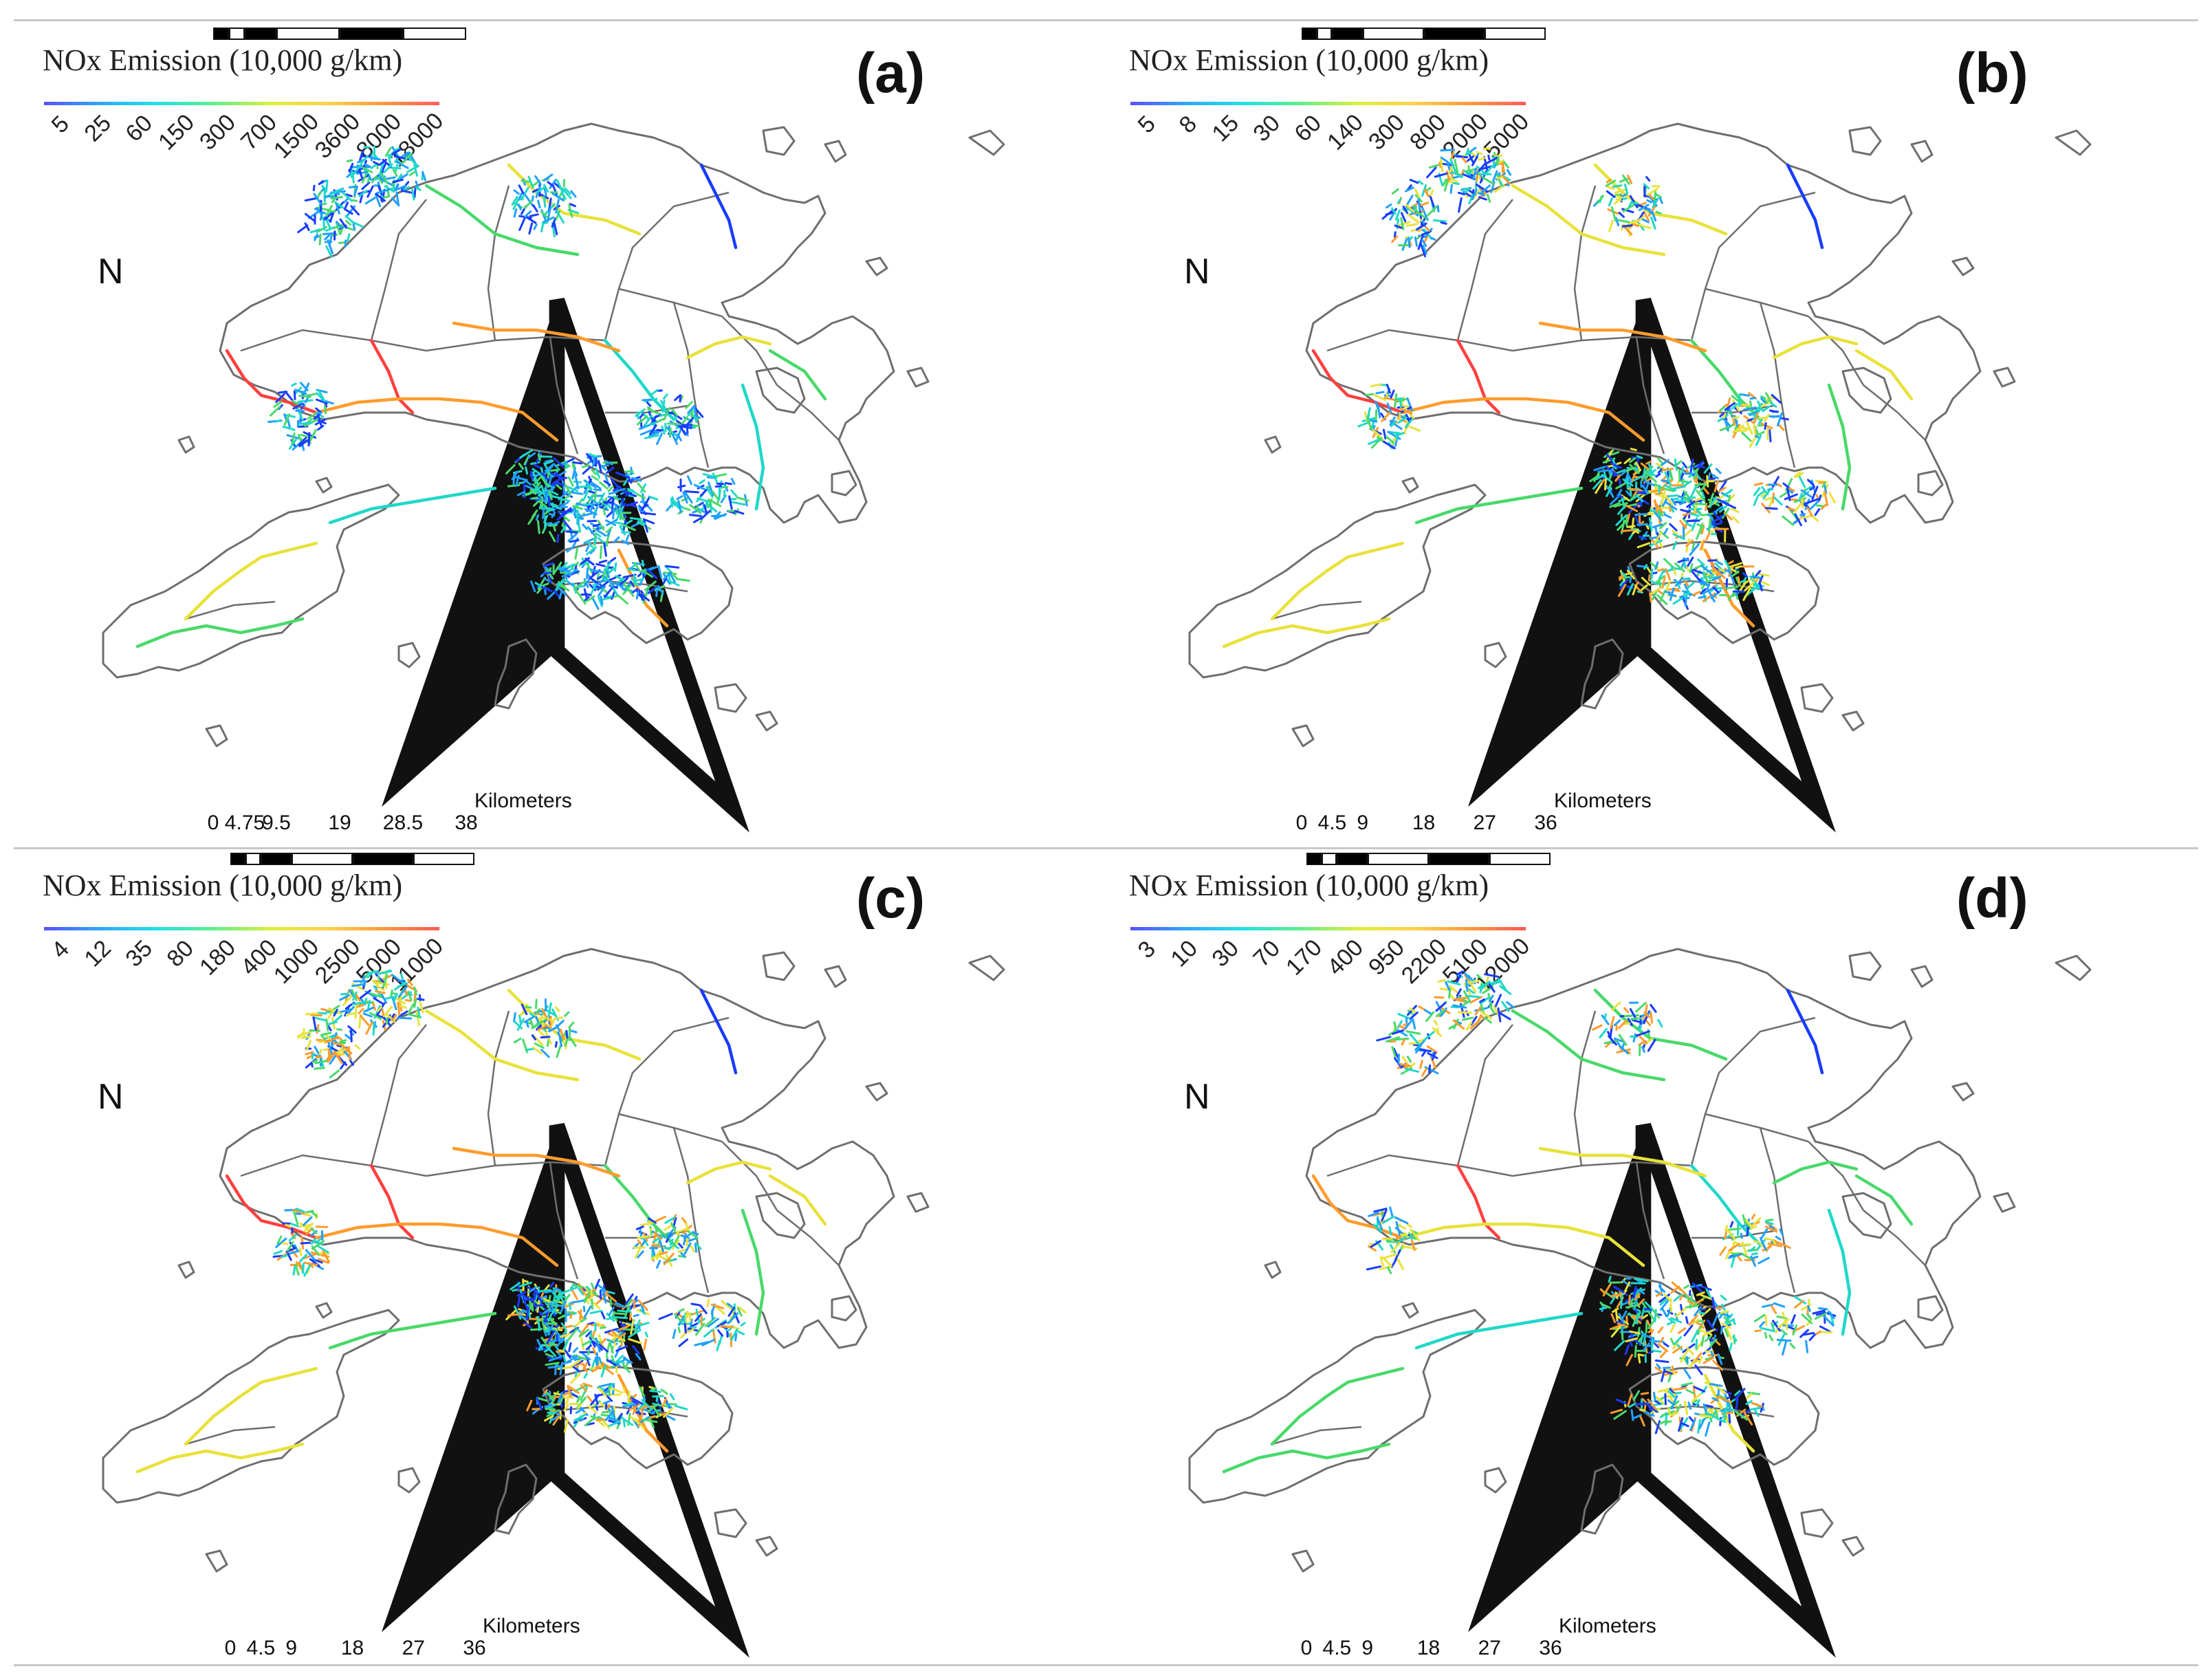 Image resolution: width=2212 pixels, height=1680 pixels. Describe the element at coordinates (291, 1648) in the screenshot. I see `scale-bar-label: 9` at that location.